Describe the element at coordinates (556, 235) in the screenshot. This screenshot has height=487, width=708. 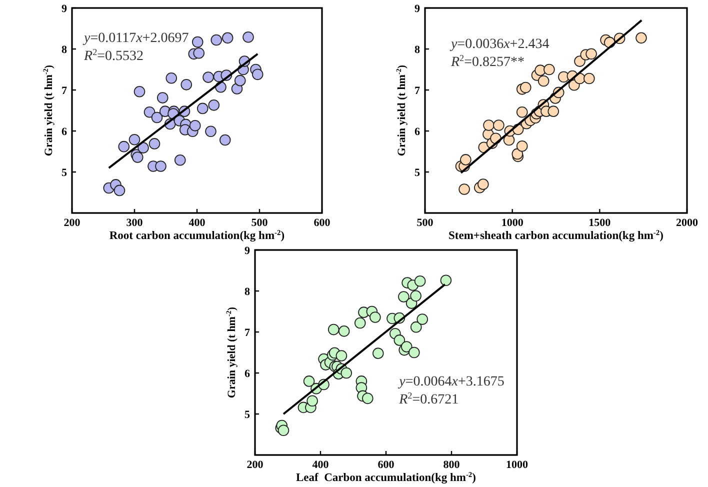
I see `x-axis-title: Stem+sheath carbon accumulation(kg hm$^{-2}$)` at that location.